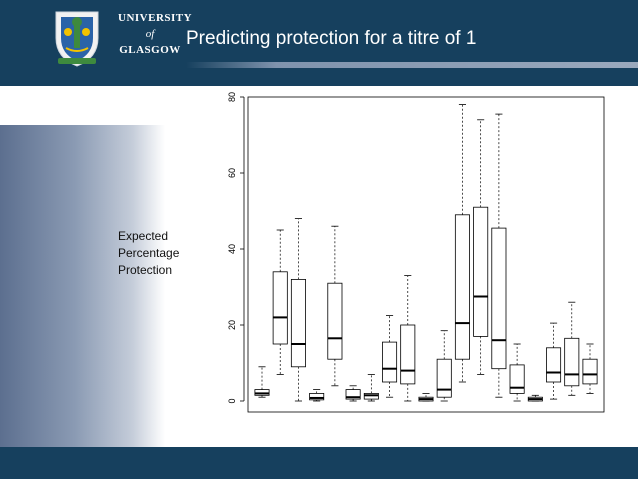 This screenshot has height=479, width=638. I want to click on logo-line-glasgow: GLASGOW, so click(150, 50).